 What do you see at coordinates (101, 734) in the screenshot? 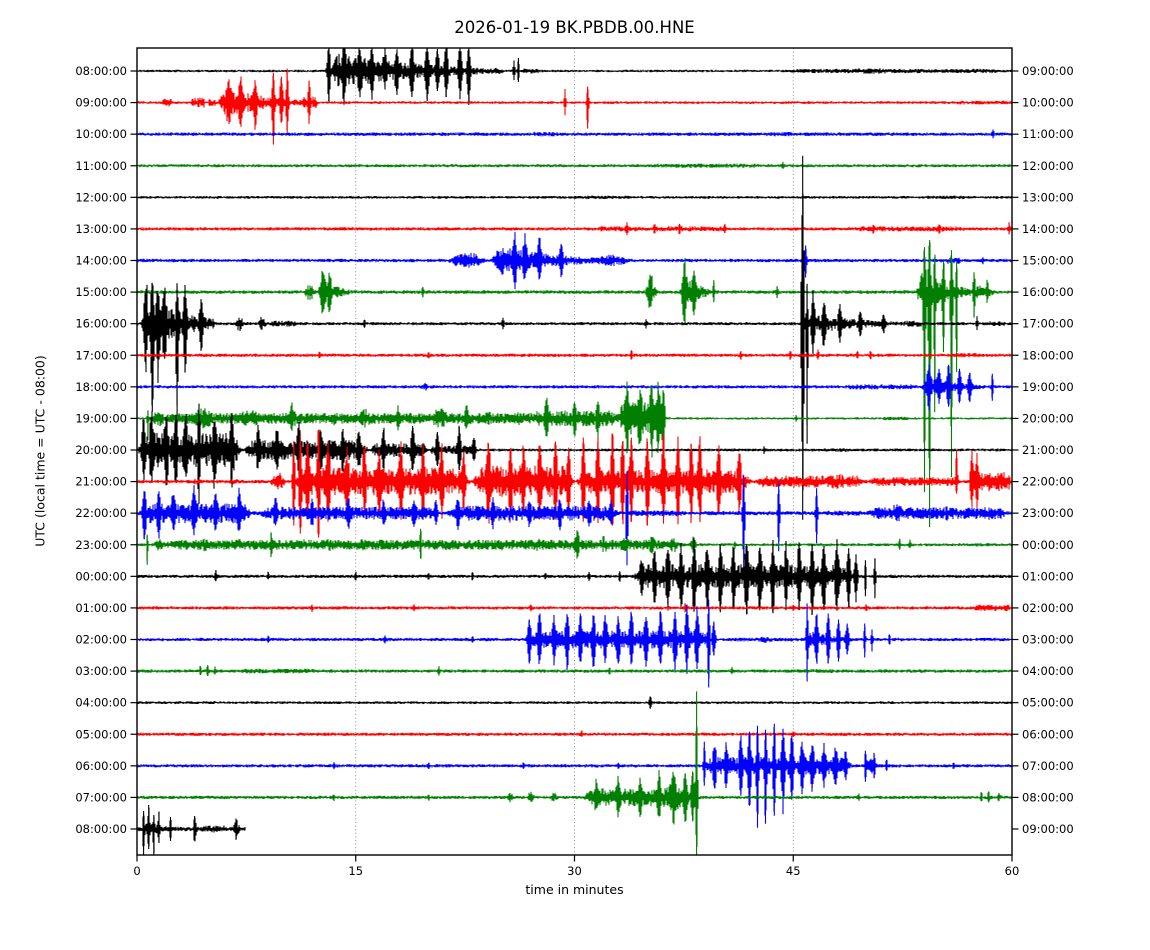
I see `row-label-left-21: 05:00:00` at bounding box center [101, 734].